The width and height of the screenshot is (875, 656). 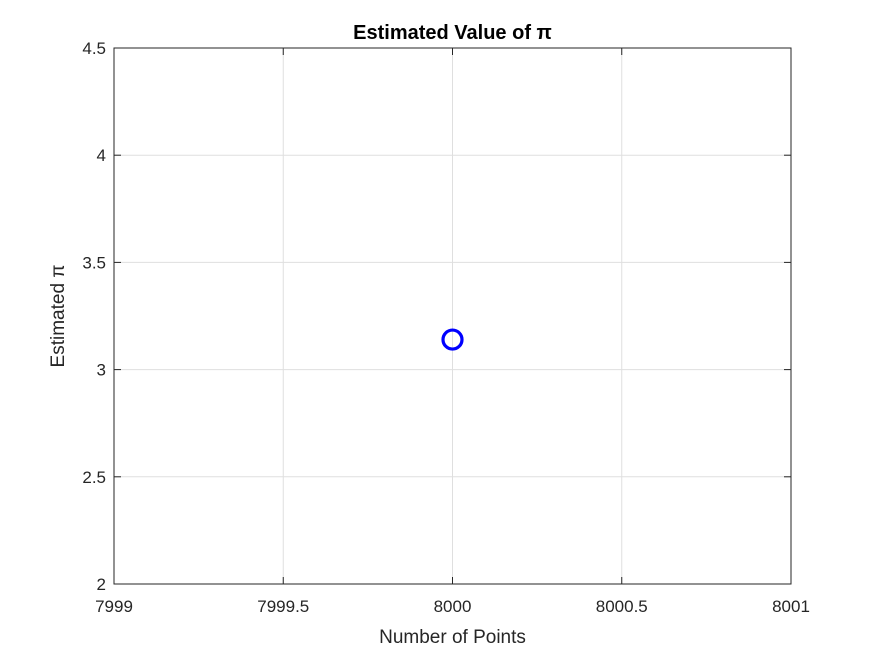 What do you see at coordinates (94, 48) in the screenshot?
I see `y-tick-label: 4.5` at bounding box center [94, 48].